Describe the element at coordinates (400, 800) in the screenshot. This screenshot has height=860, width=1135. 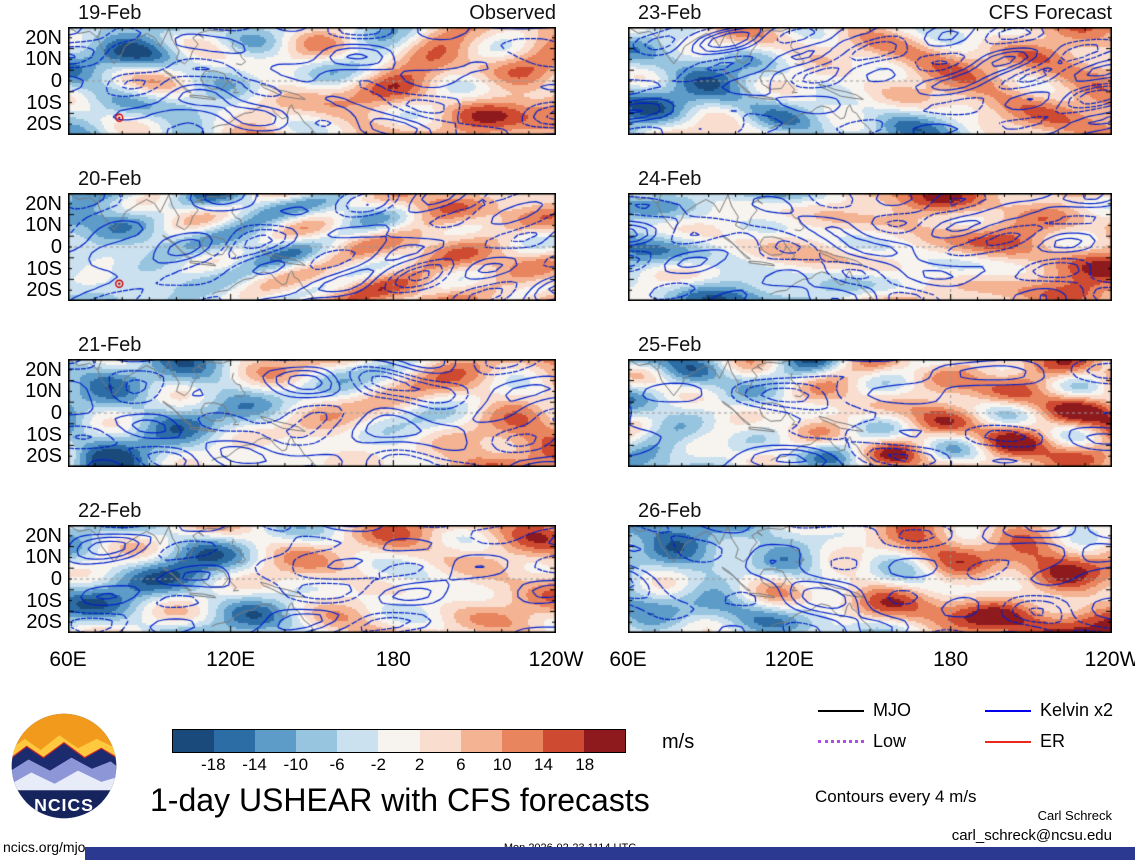
I see `figure-title: 1-day USHEAR with CFS forecasts` at that location.